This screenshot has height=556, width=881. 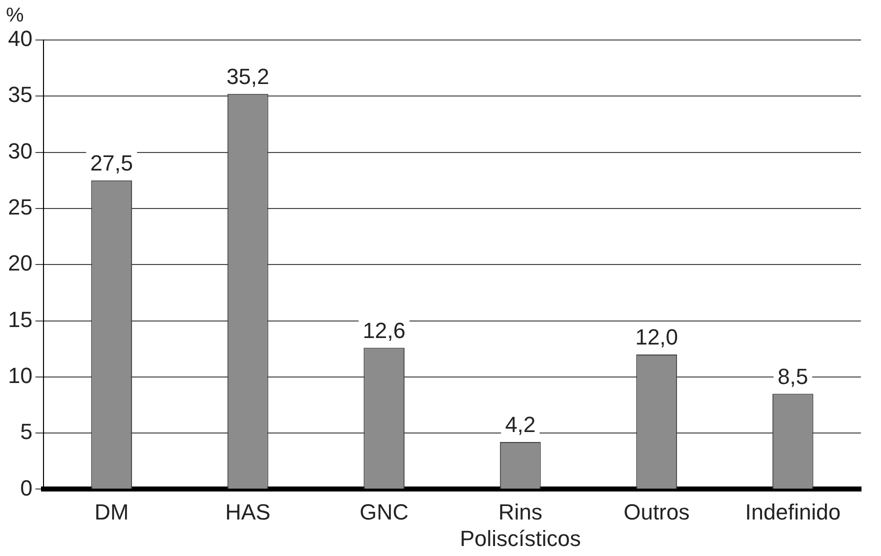 I want to click on data-label: 12,0, so click(x=656, y=337).